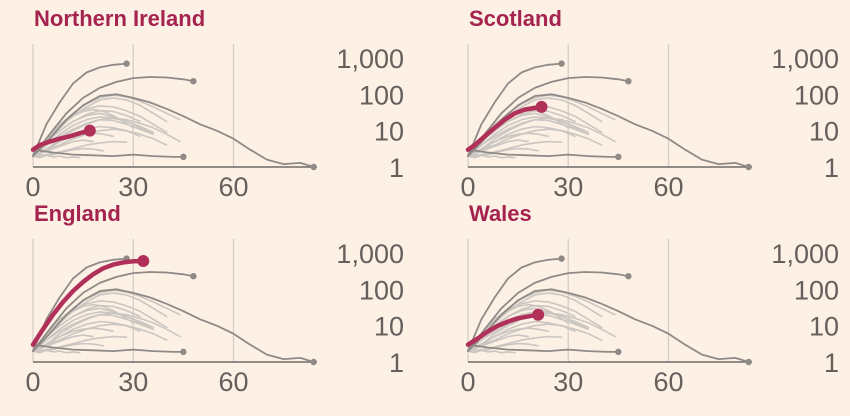 The image size is (850, 416). I want to click on y-tick-label: 100, so click(381, 95).